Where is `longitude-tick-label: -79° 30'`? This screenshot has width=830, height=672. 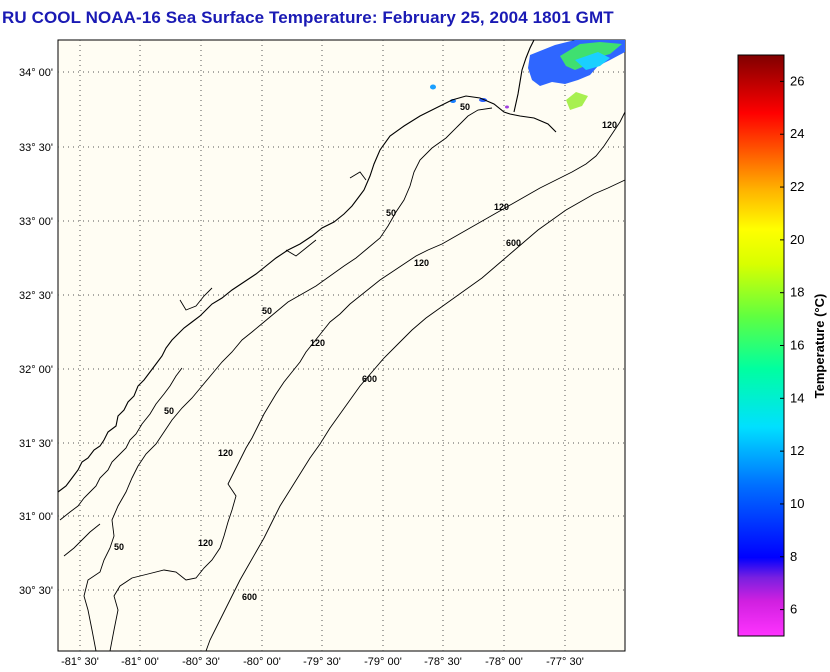
longitude-tick-label: -79° 30' is located at coordinates (322, 662).